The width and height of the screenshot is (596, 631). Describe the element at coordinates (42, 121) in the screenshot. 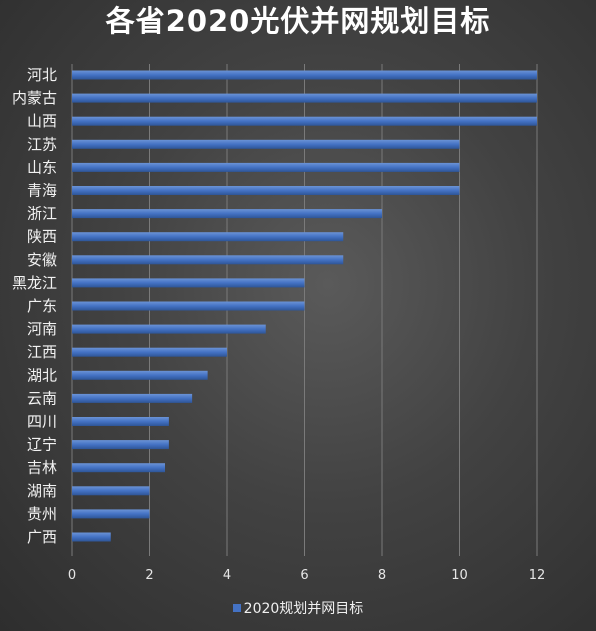

I see `category-label: 山西` at that location.